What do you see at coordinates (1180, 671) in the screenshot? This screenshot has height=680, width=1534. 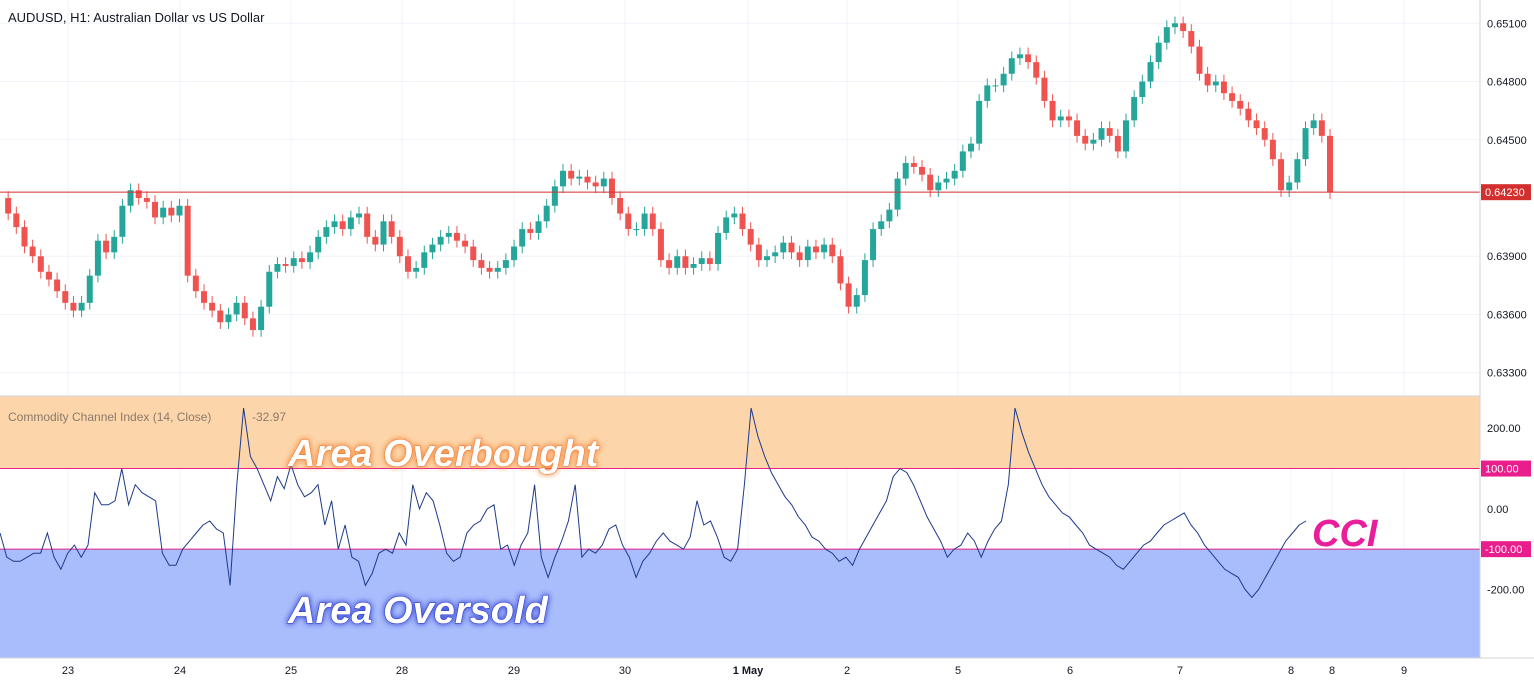 I see `time-tick-label: 7` at bounding box center [1180, 671].